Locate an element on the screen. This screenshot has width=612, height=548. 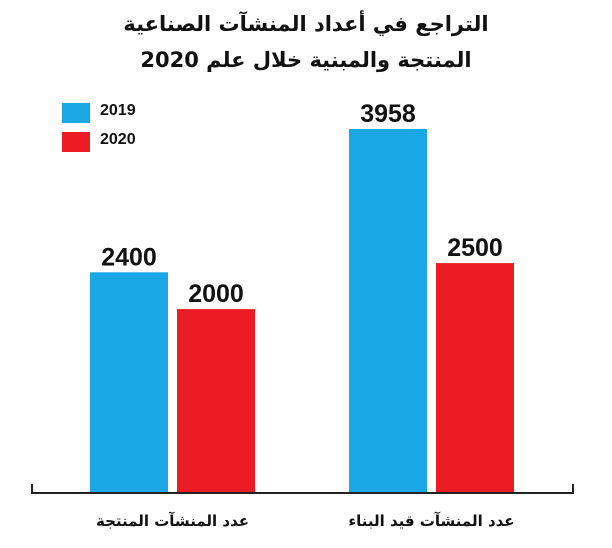
legend-label-2020: 2020 is located at coordinates (118, 139).